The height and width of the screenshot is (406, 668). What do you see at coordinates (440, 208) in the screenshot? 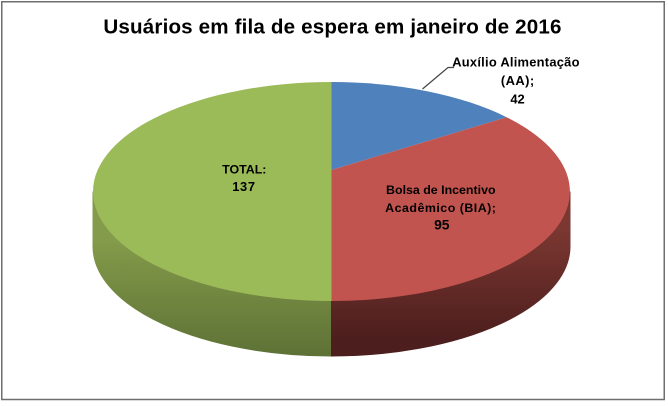
I see `svg-text: Acadêmico (BIA);` at bounding box center [440, 208].